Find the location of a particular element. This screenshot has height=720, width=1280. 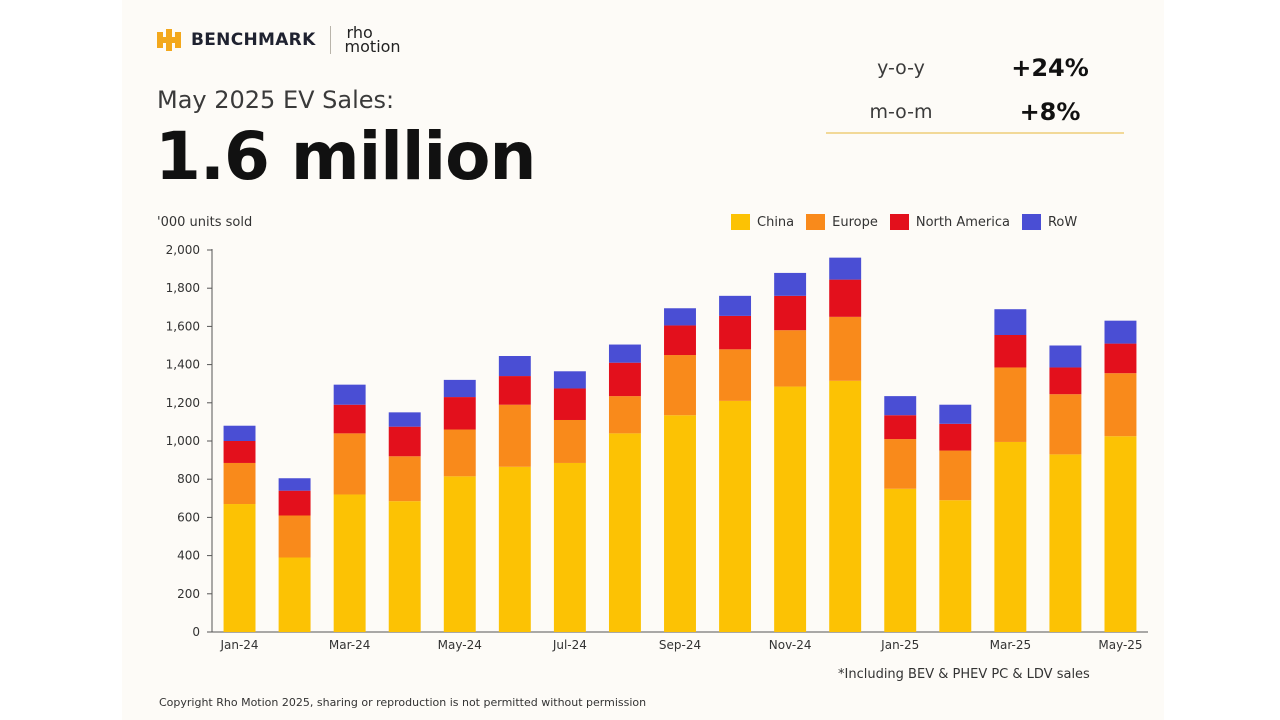

kpi-yoy-value: +24% is located at coordinates (1050, 68).